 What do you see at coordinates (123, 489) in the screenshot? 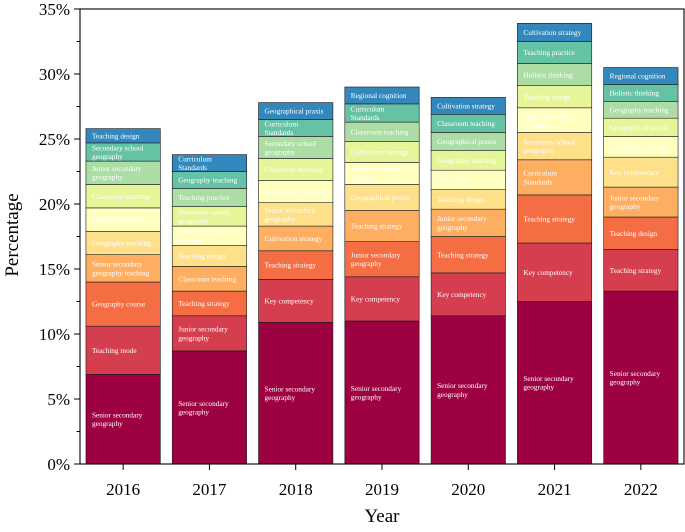
I see `x-tick-label: 2016` at bounding box center [123, 489].